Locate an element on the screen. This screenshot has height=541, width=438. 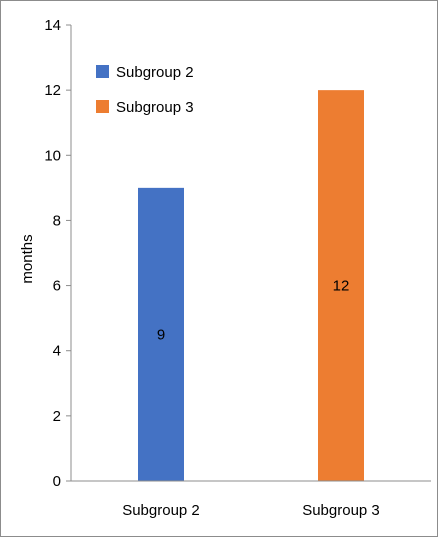
y-tick-label: 6 is located at coordinates (57, 286).